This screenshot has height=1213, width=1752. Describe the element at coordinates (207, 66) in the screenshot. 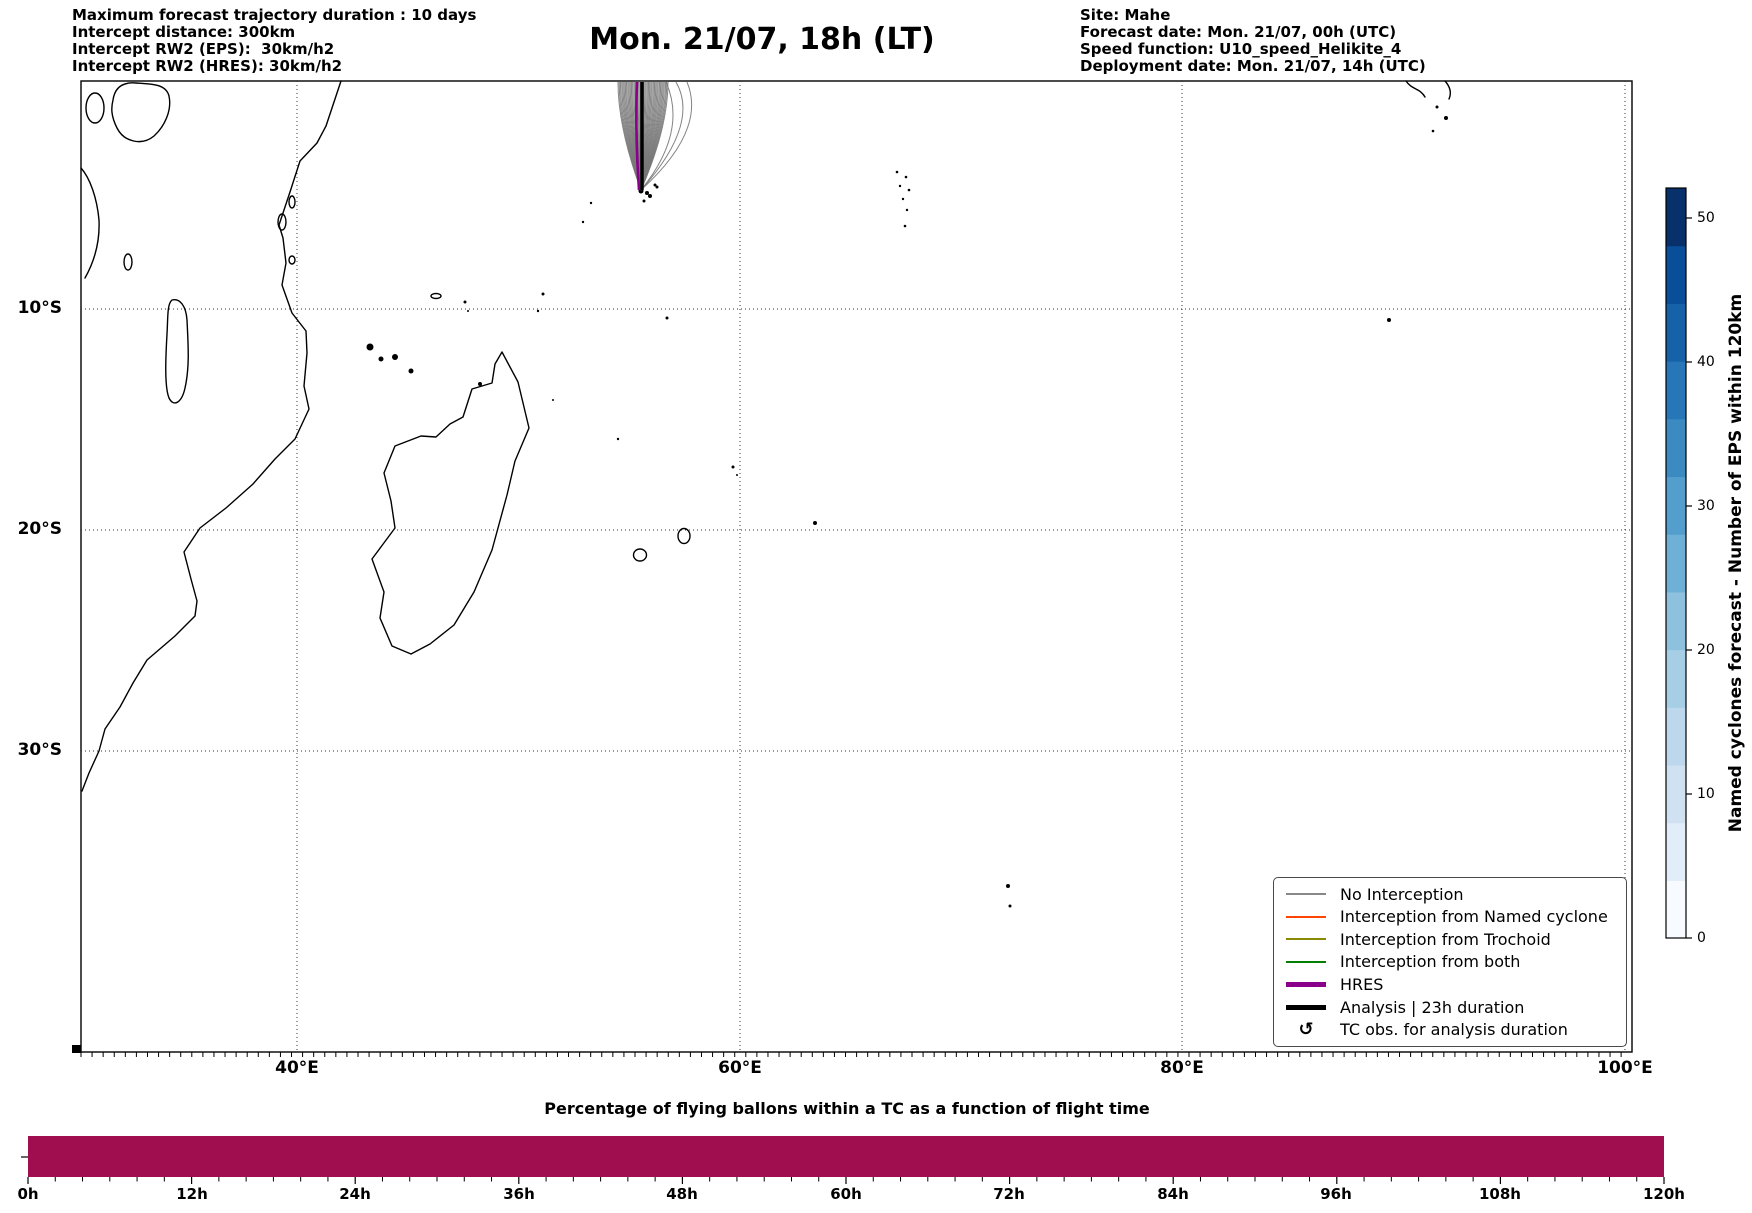

I see `header-left-line-4: Intercept RW2 (HRES): 30km/h2` at that location.